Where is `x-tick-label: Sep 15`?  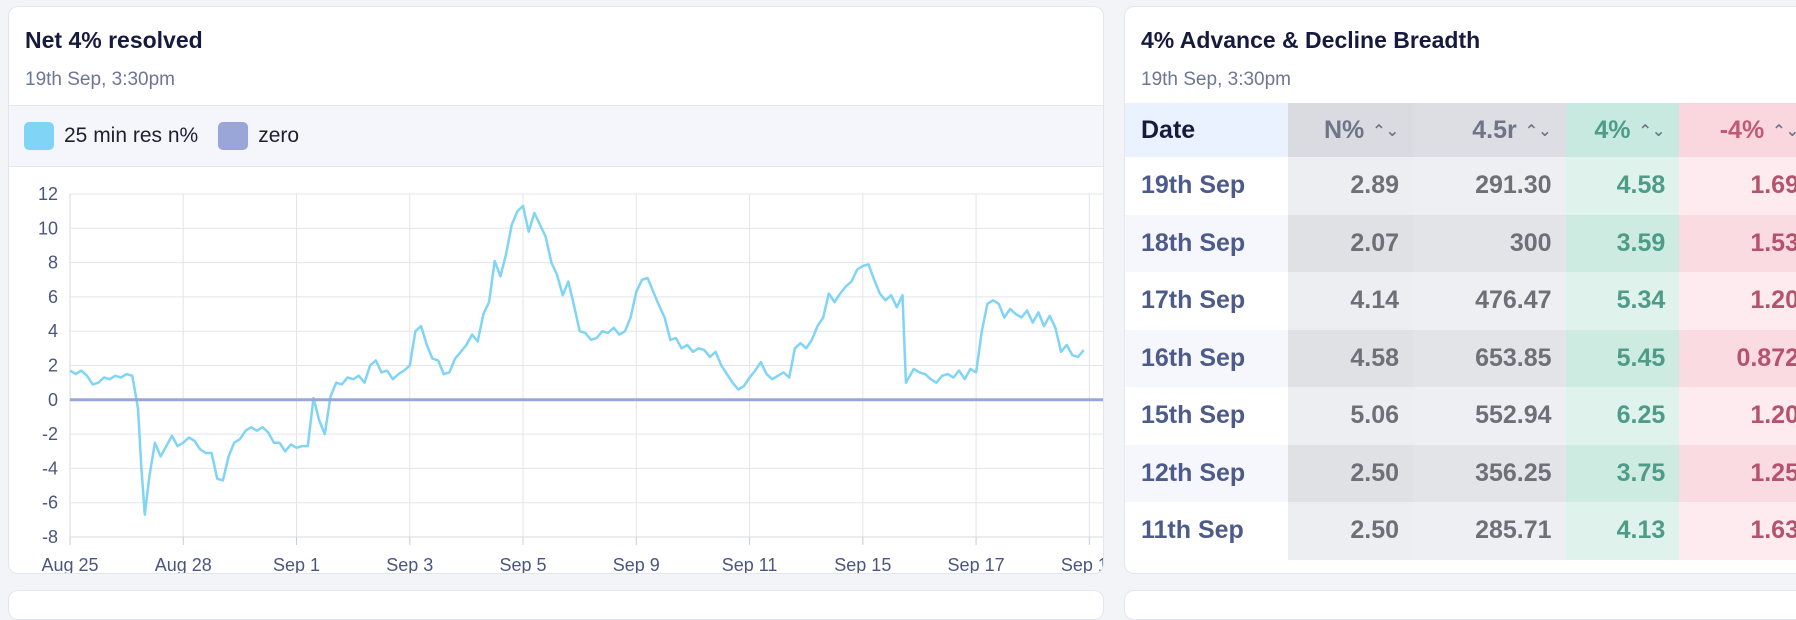
x-tick-label: Sep 15 is located at coordinates (862, 564).